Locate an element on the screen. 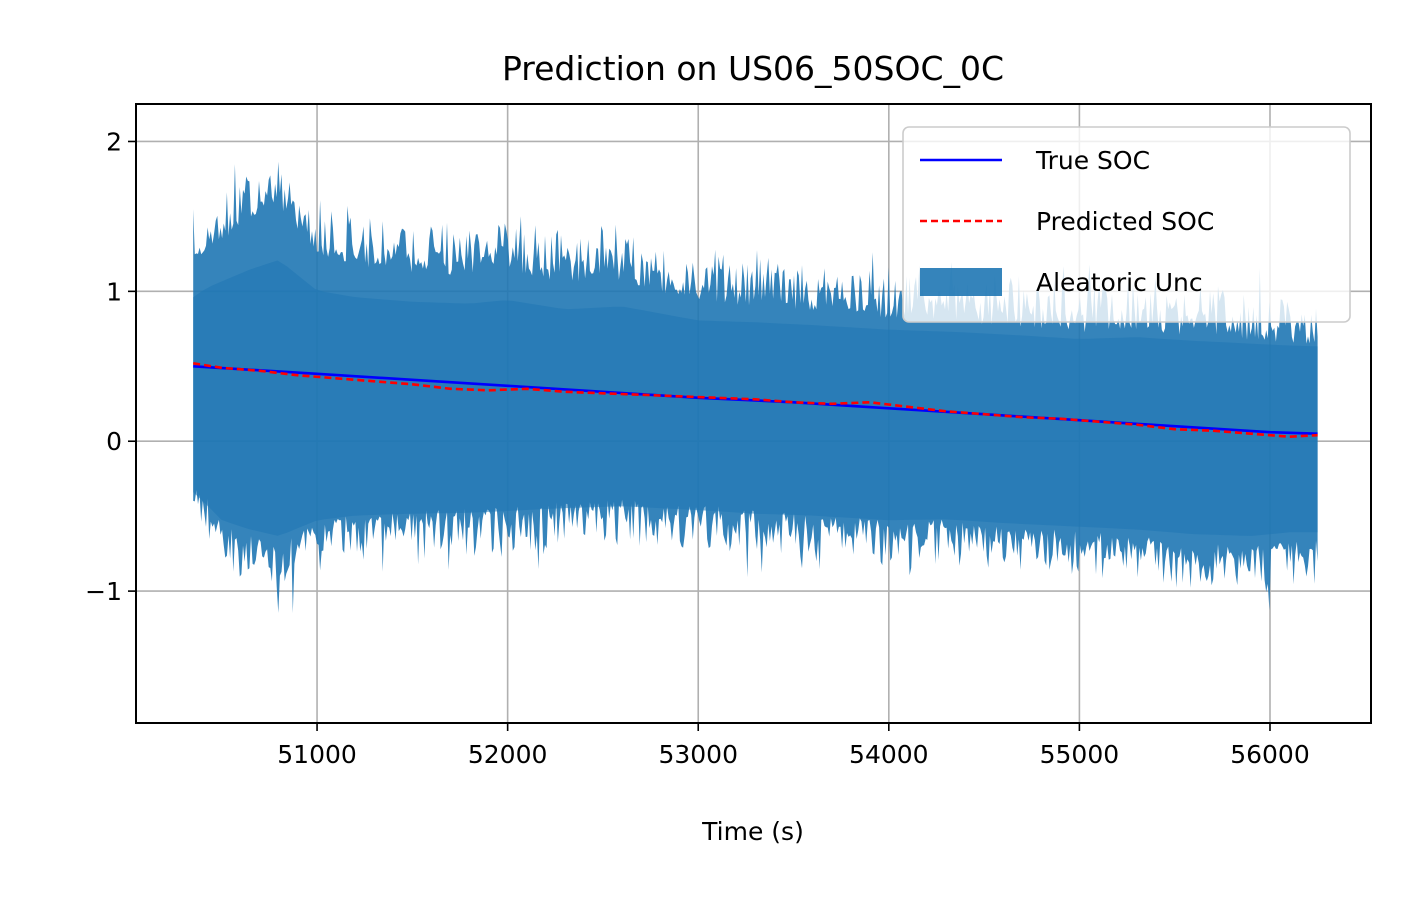  x-axis-label: Time (s) is located at coordinates (752, 831).